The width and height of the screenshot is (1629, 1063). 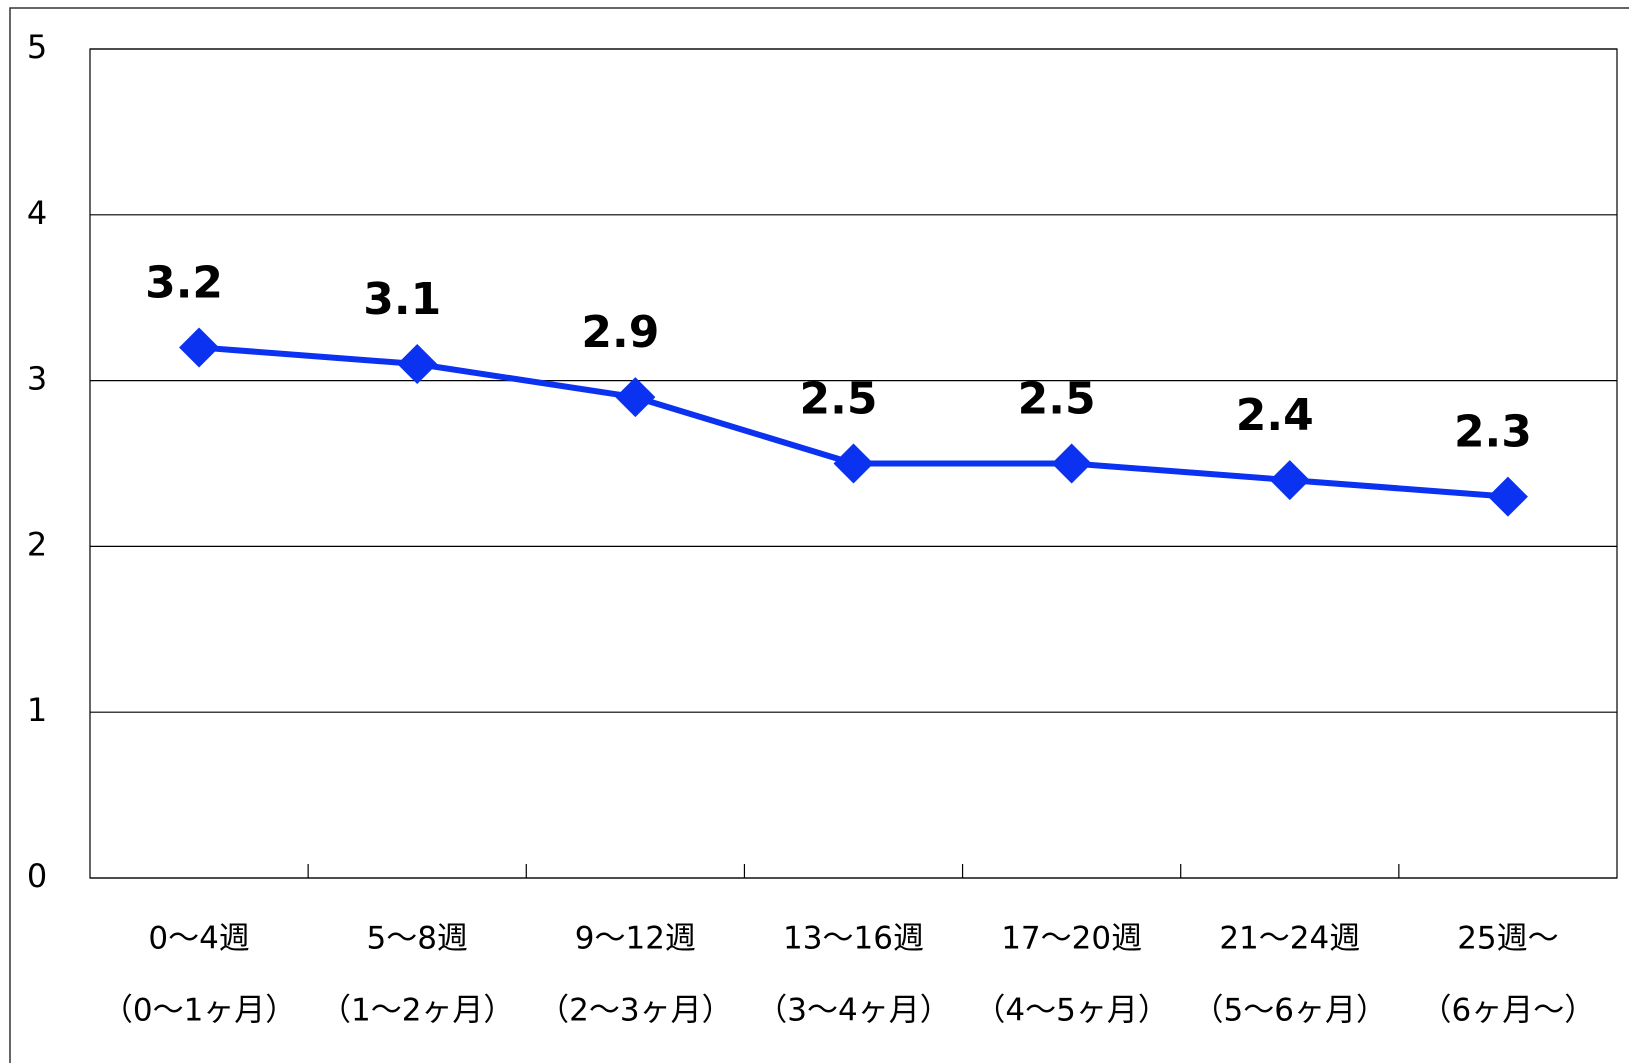 What do you see at coordinates (1290, 1011) in the screenshot?
I see `x-tick-label: （5～6ヶ月）` at bounding box center [1290, 1011].